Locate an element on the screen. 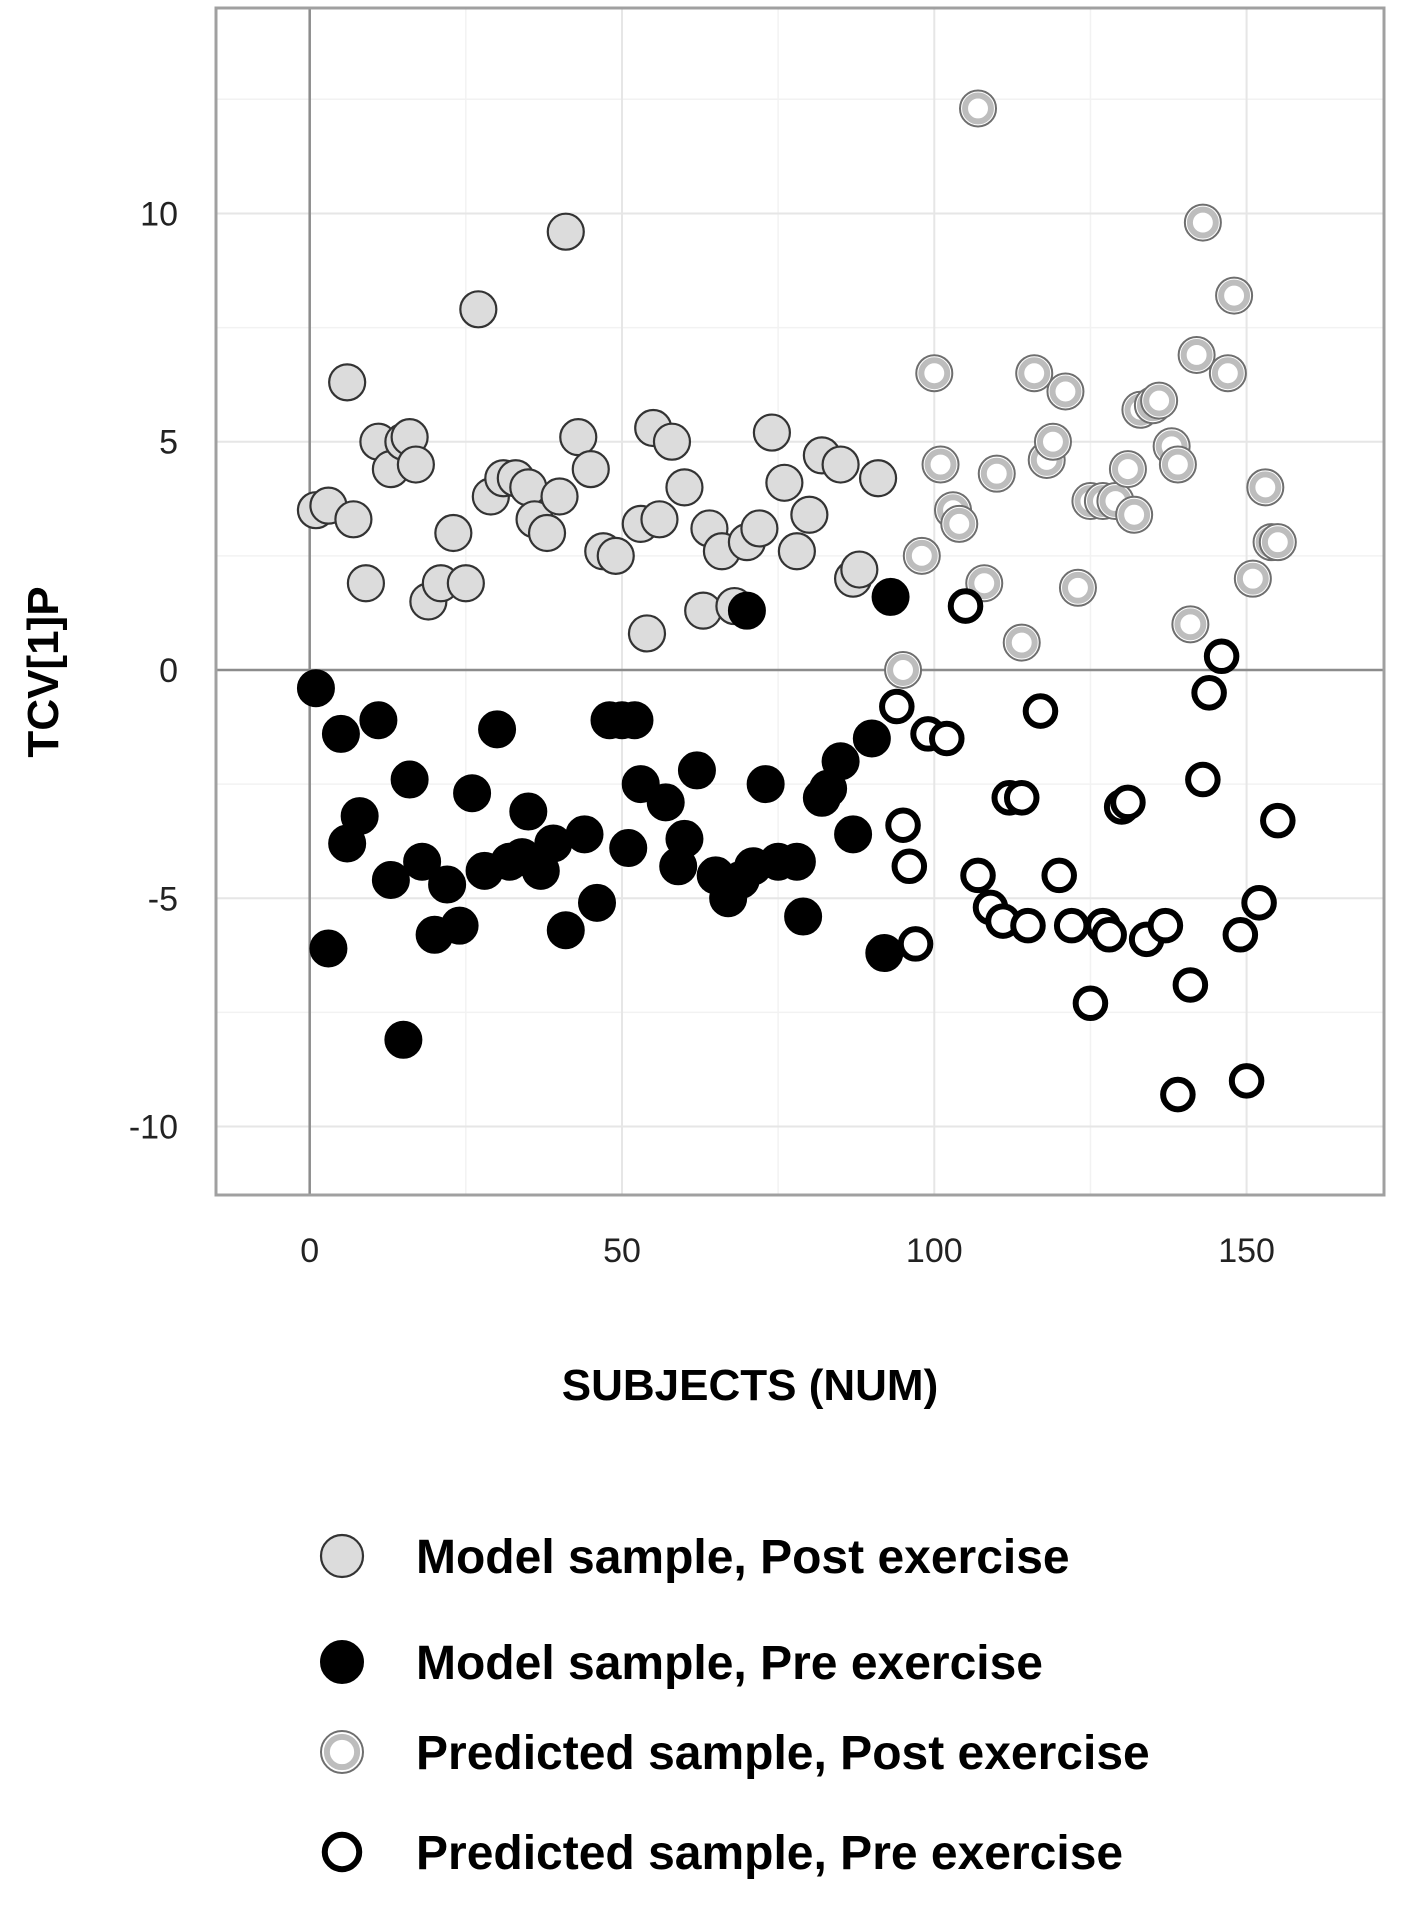  x-tick-label: 150 is located at coordinates (1246, 1251).